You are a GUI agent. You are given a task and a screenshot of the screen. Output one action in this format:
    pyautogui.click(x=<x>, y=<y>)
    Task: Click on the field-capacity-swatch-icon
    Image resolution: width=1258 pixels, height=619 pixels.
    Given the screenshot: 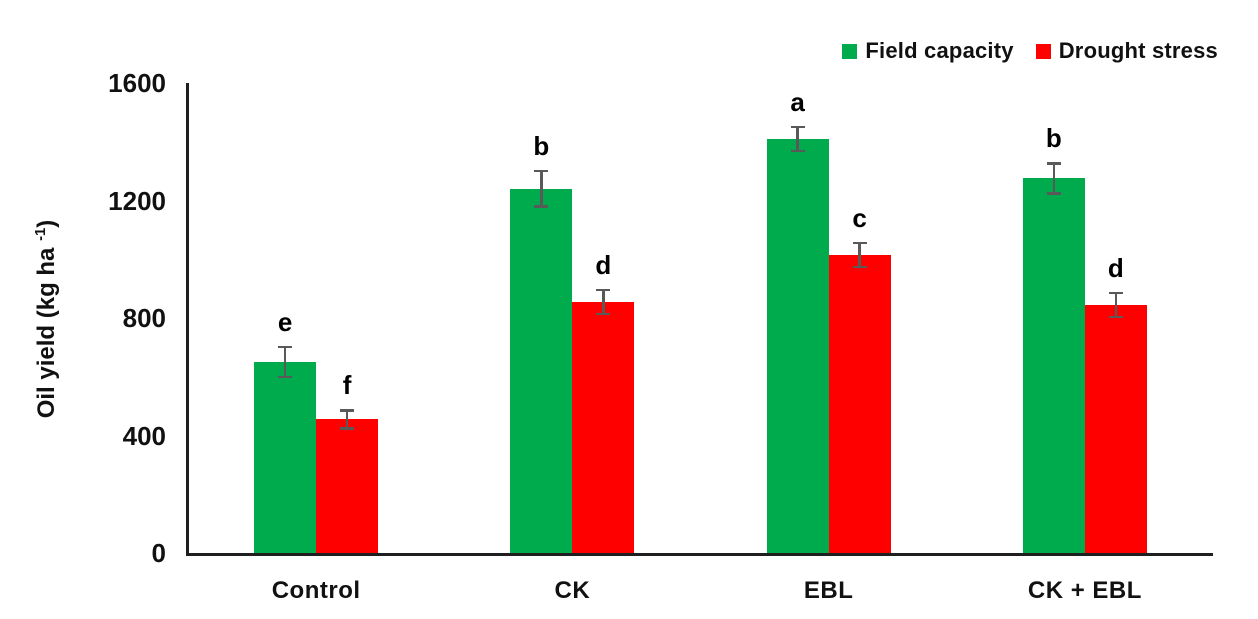 What is the action you would take?
    pyautogui.click(x=850, y=51)
    